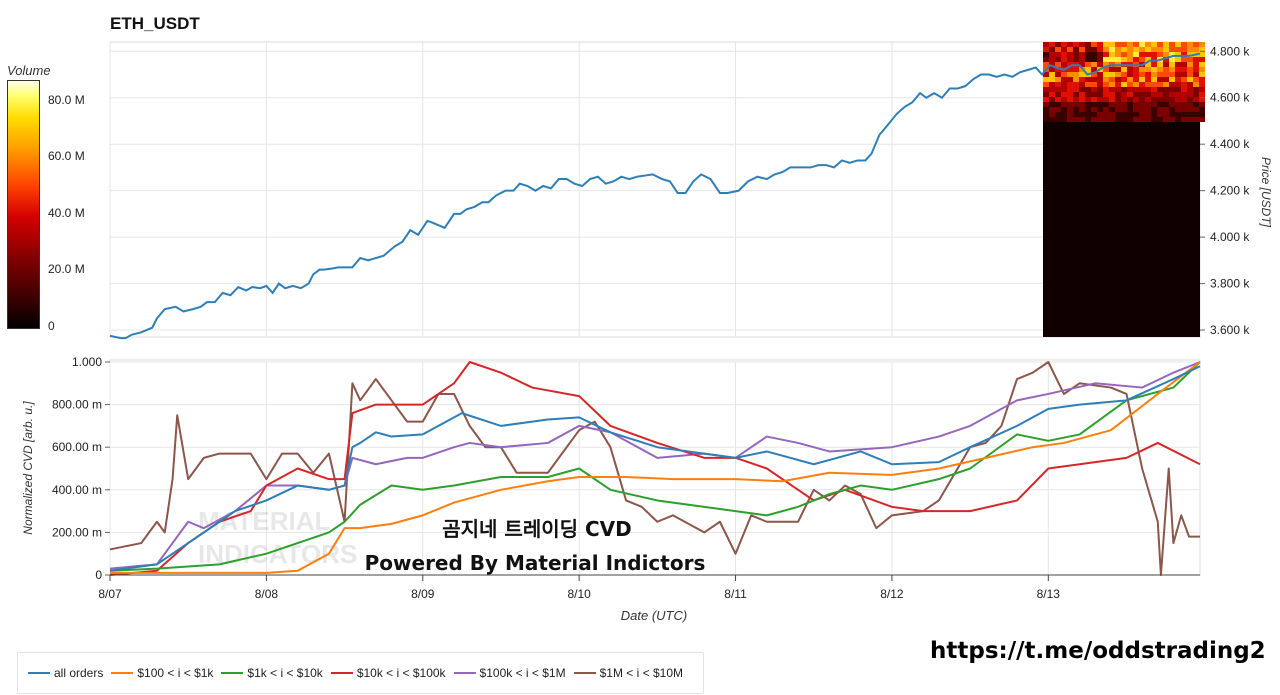 This screenshot has width=1280, height=695. Describe the element at coordinates (272, 673) in the screenshot. I see `legend-item: $1k < i < $10k` at that location.